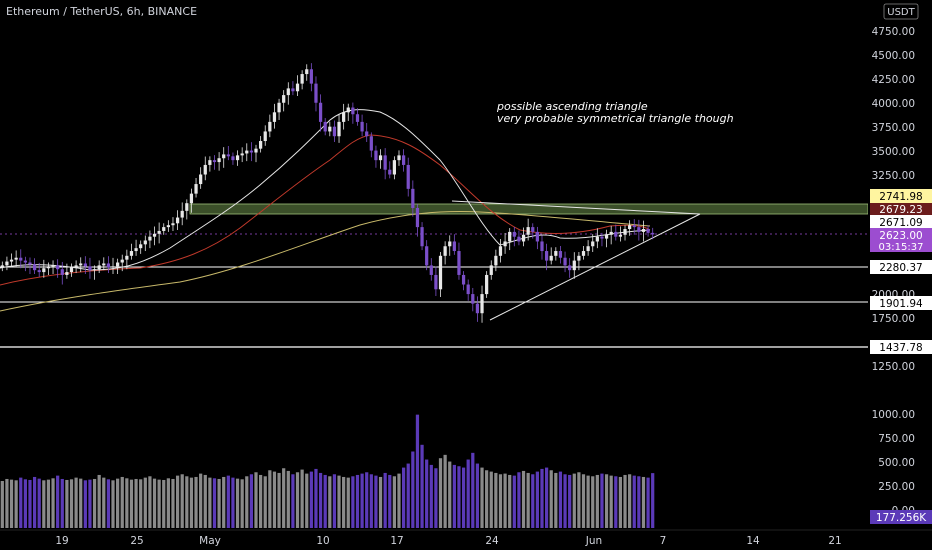 This screenshot has height=550, width=932. What do you see at coordinates (901, 517) in the screenshot?
I see `volume-tag: 177.256K` at bounding box center [901, 517].